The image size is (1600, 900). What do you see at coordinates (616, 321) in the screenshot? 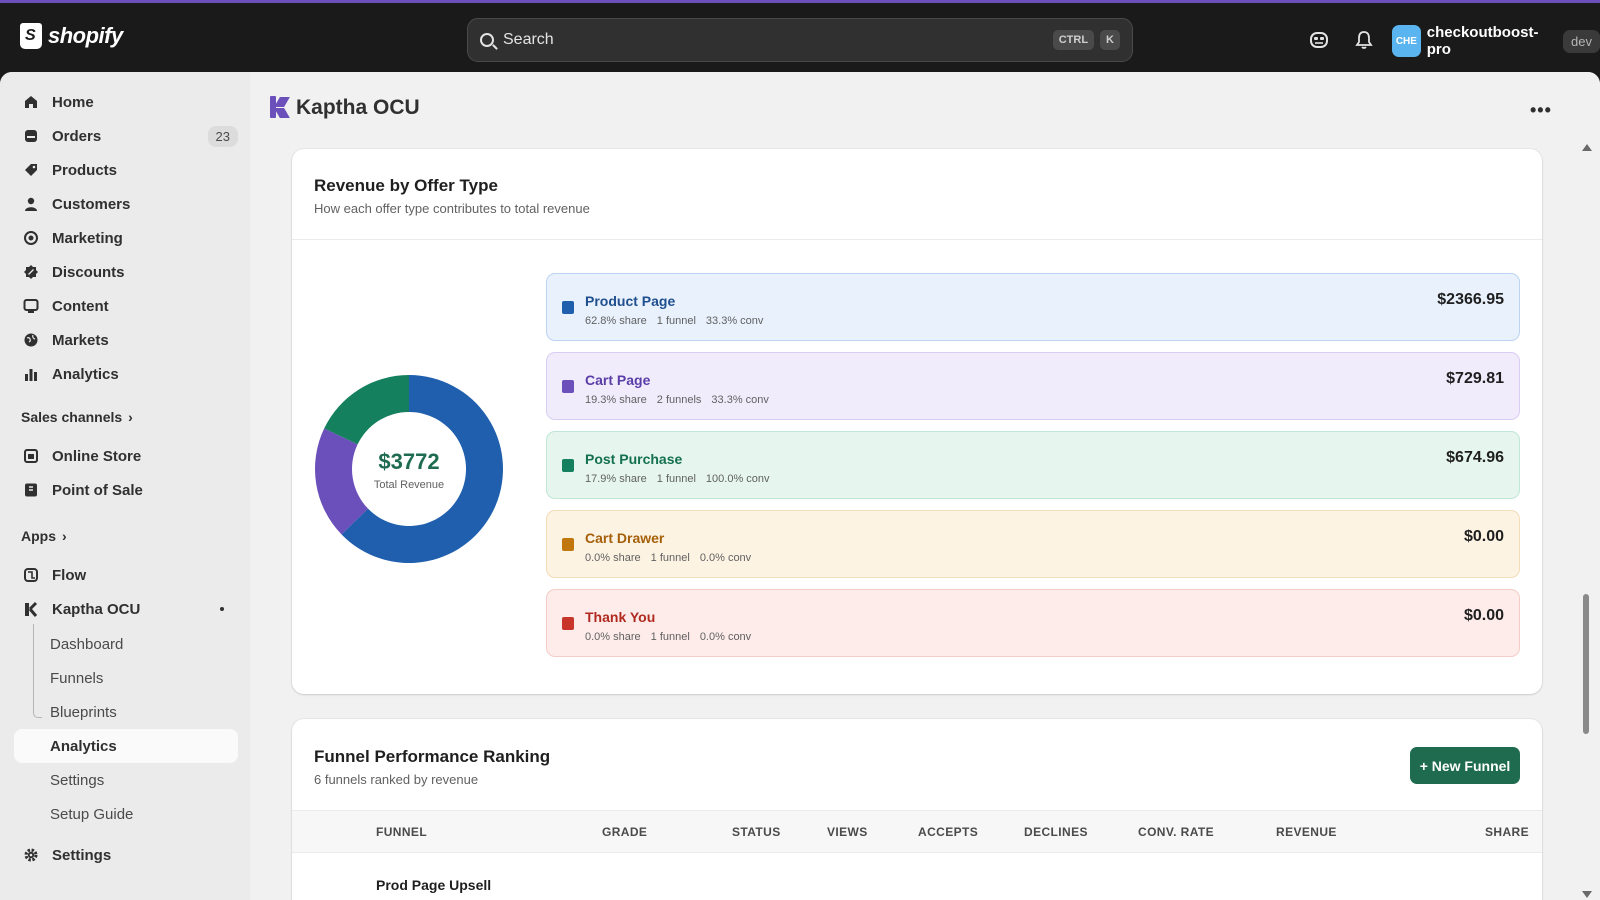
I see `offer-share: 62.8% share` at bounding box center [616, 321].